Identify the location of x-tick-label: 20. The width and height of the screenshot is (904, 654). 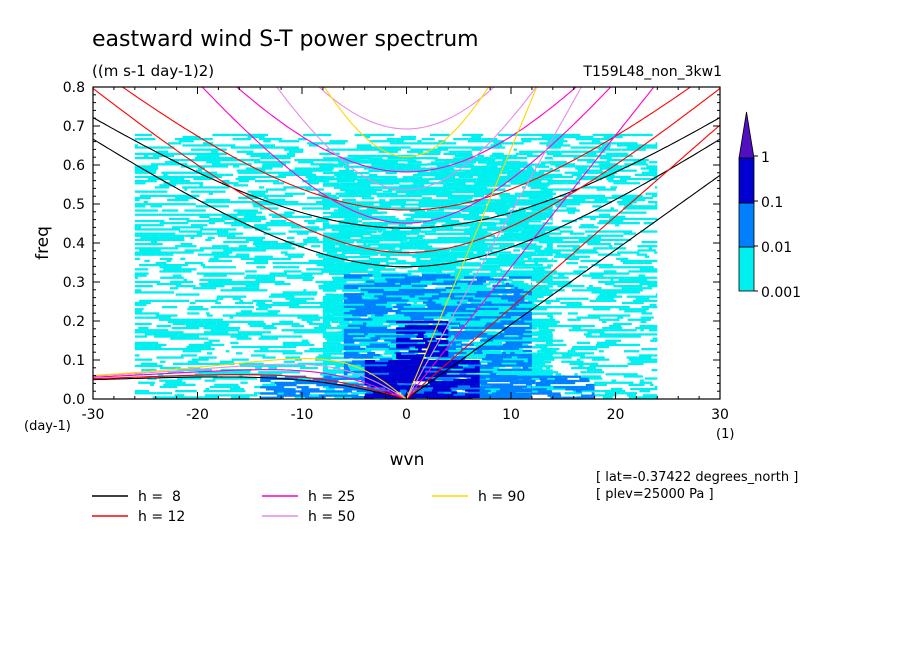
(616, 415).